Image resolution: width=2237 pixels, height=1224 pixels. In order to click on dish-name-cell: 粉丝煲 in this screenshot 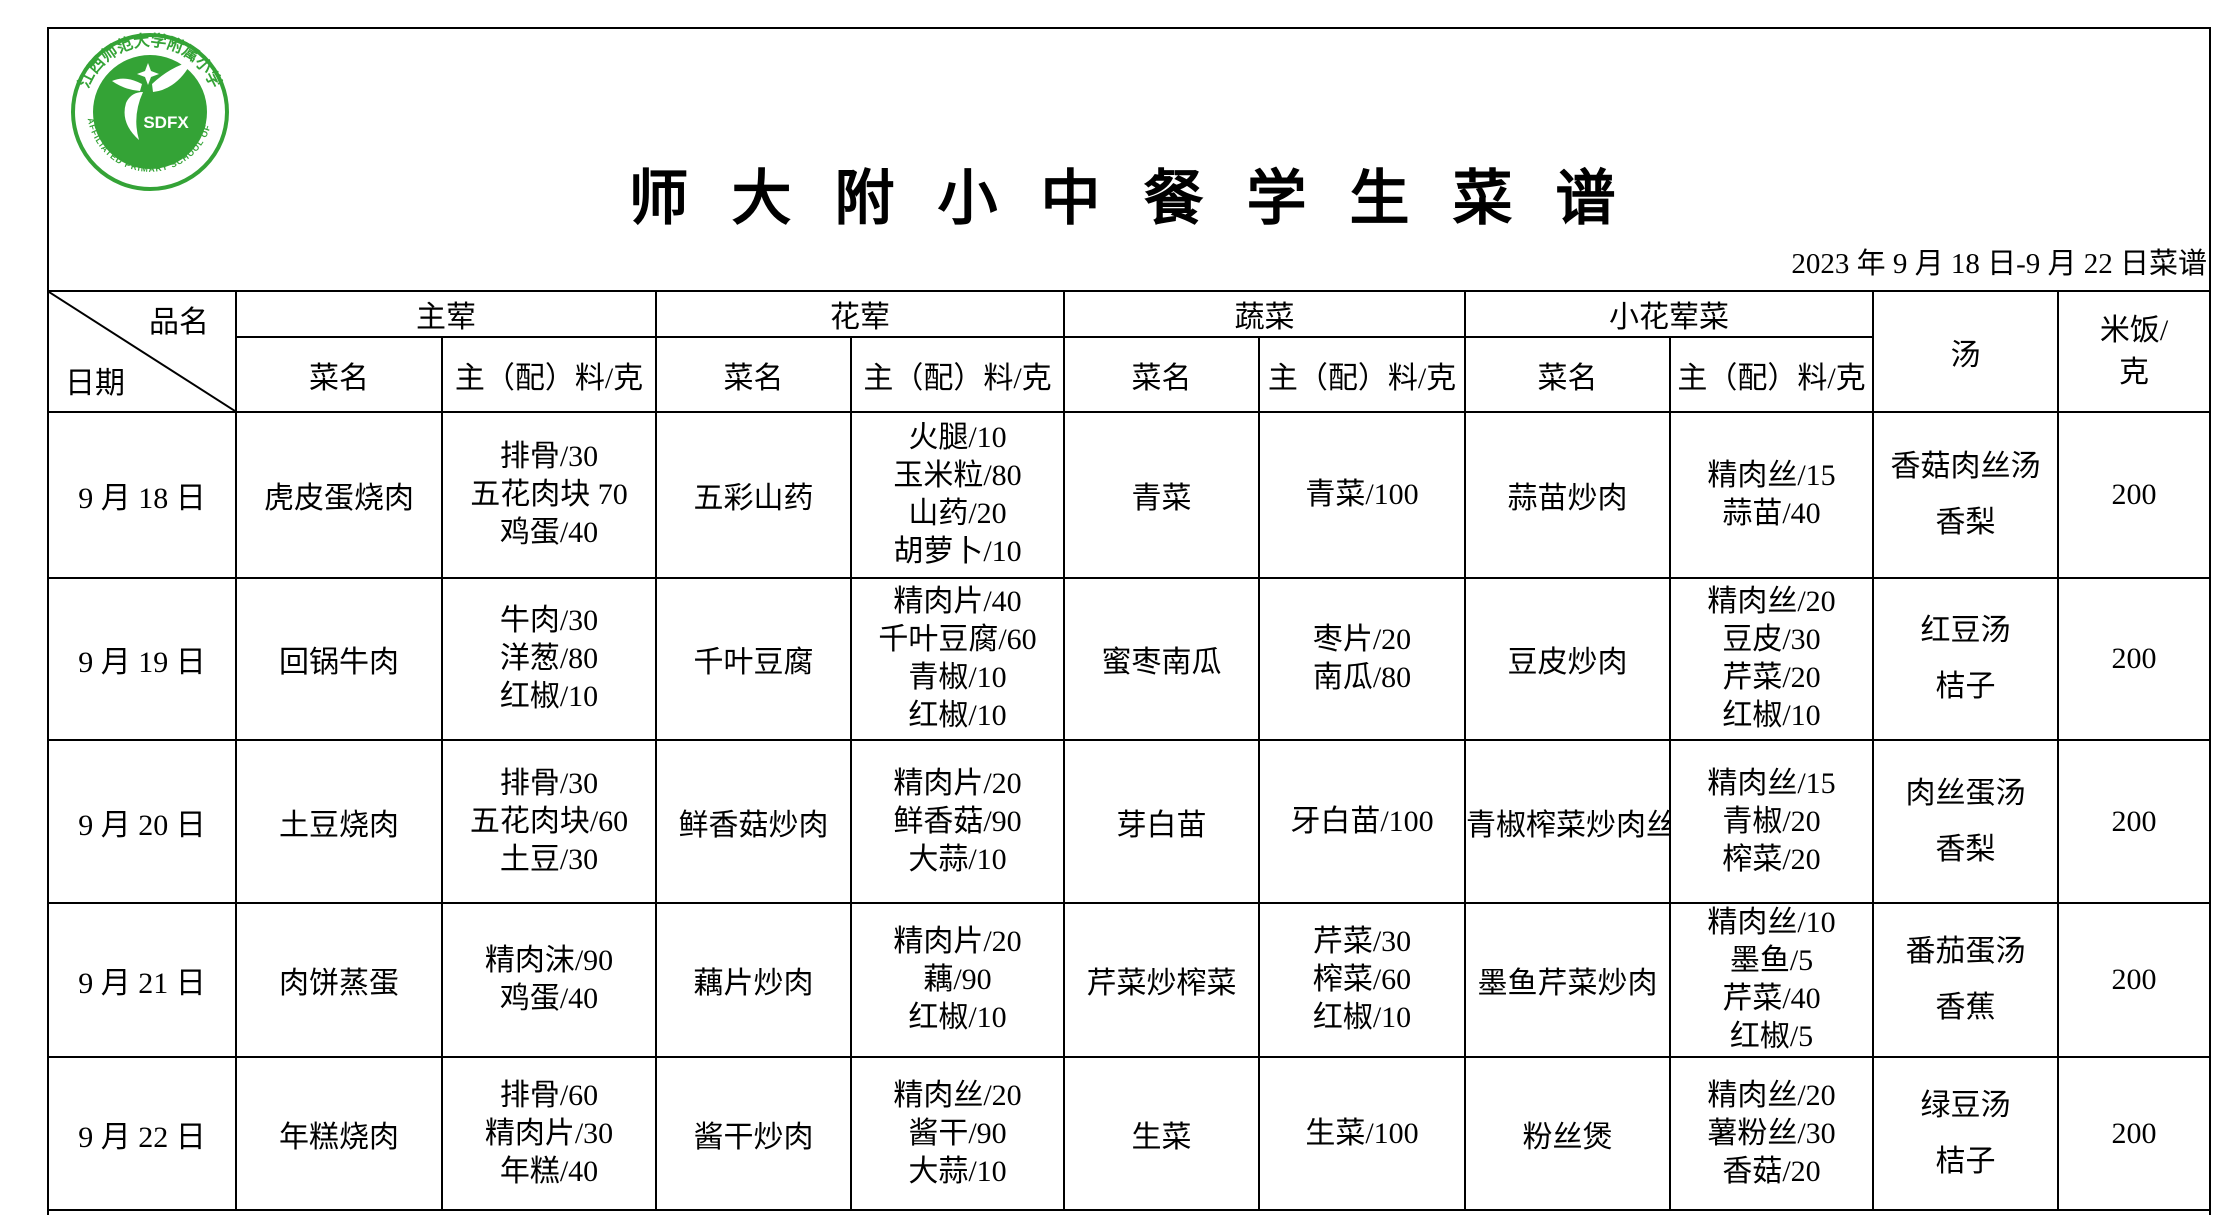, I will do `click(1567, 1133)`.